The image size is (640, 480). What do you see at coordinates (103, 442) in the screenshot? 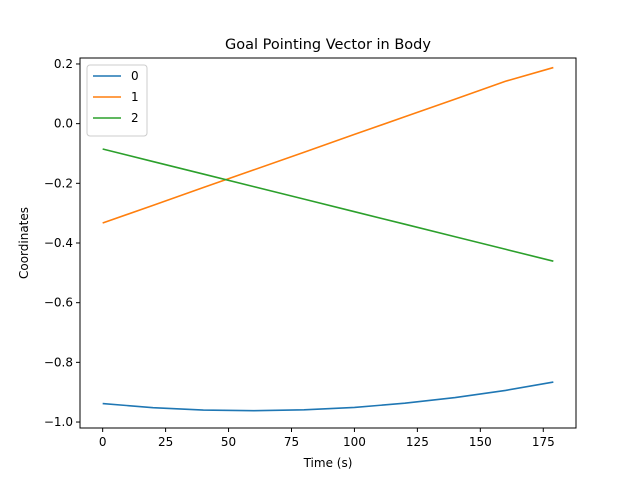
I see `x-tick-label: 0` at bounding box center [103, 442].